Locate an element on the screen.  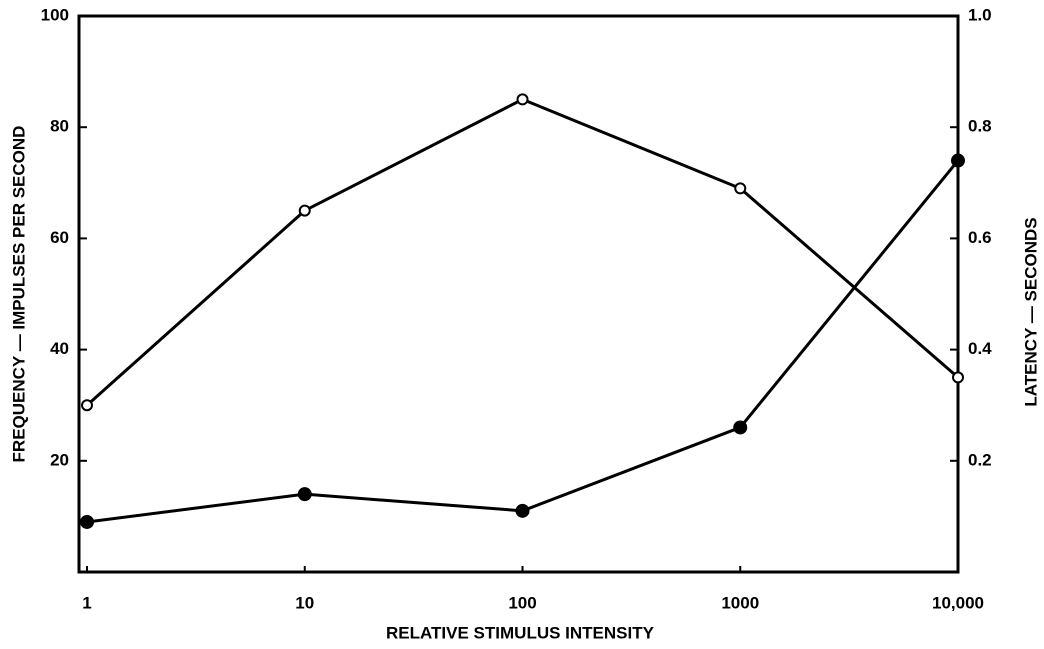
y-tick-label: 60 is located at coordinates (59, 237).